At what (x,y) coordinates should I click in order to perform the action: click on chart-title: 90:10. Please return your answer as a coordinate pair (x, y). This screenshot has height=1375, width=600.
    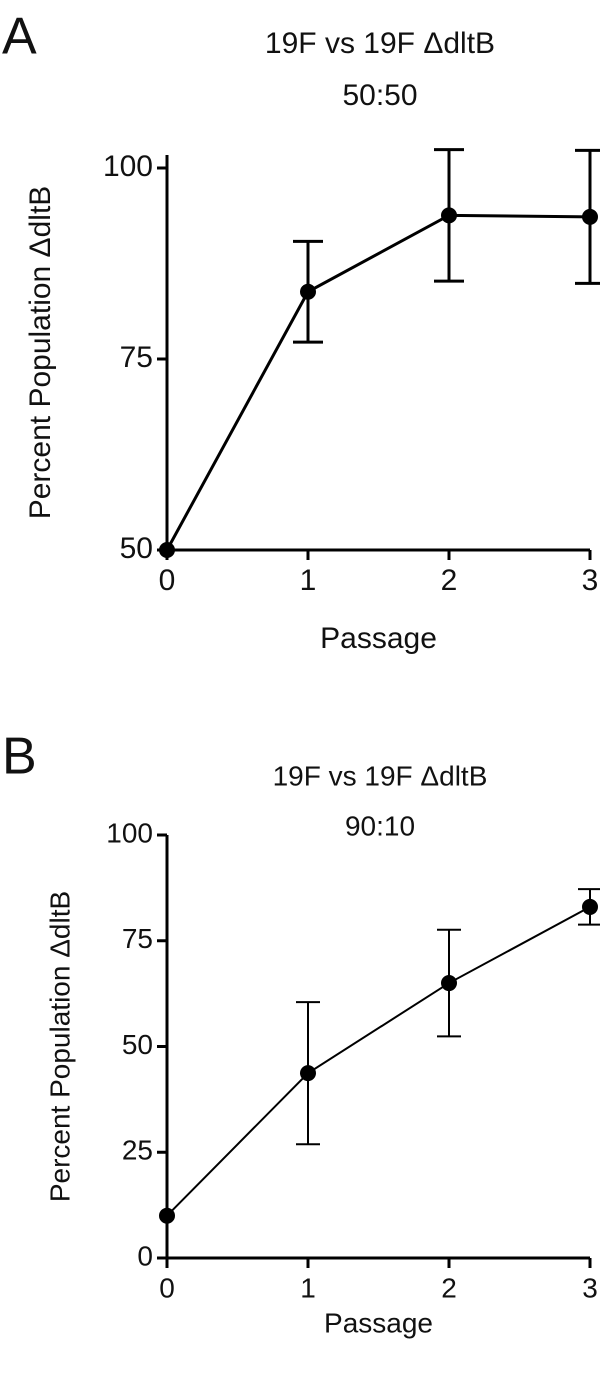
    Looking at the image, I should click on (380, 825).